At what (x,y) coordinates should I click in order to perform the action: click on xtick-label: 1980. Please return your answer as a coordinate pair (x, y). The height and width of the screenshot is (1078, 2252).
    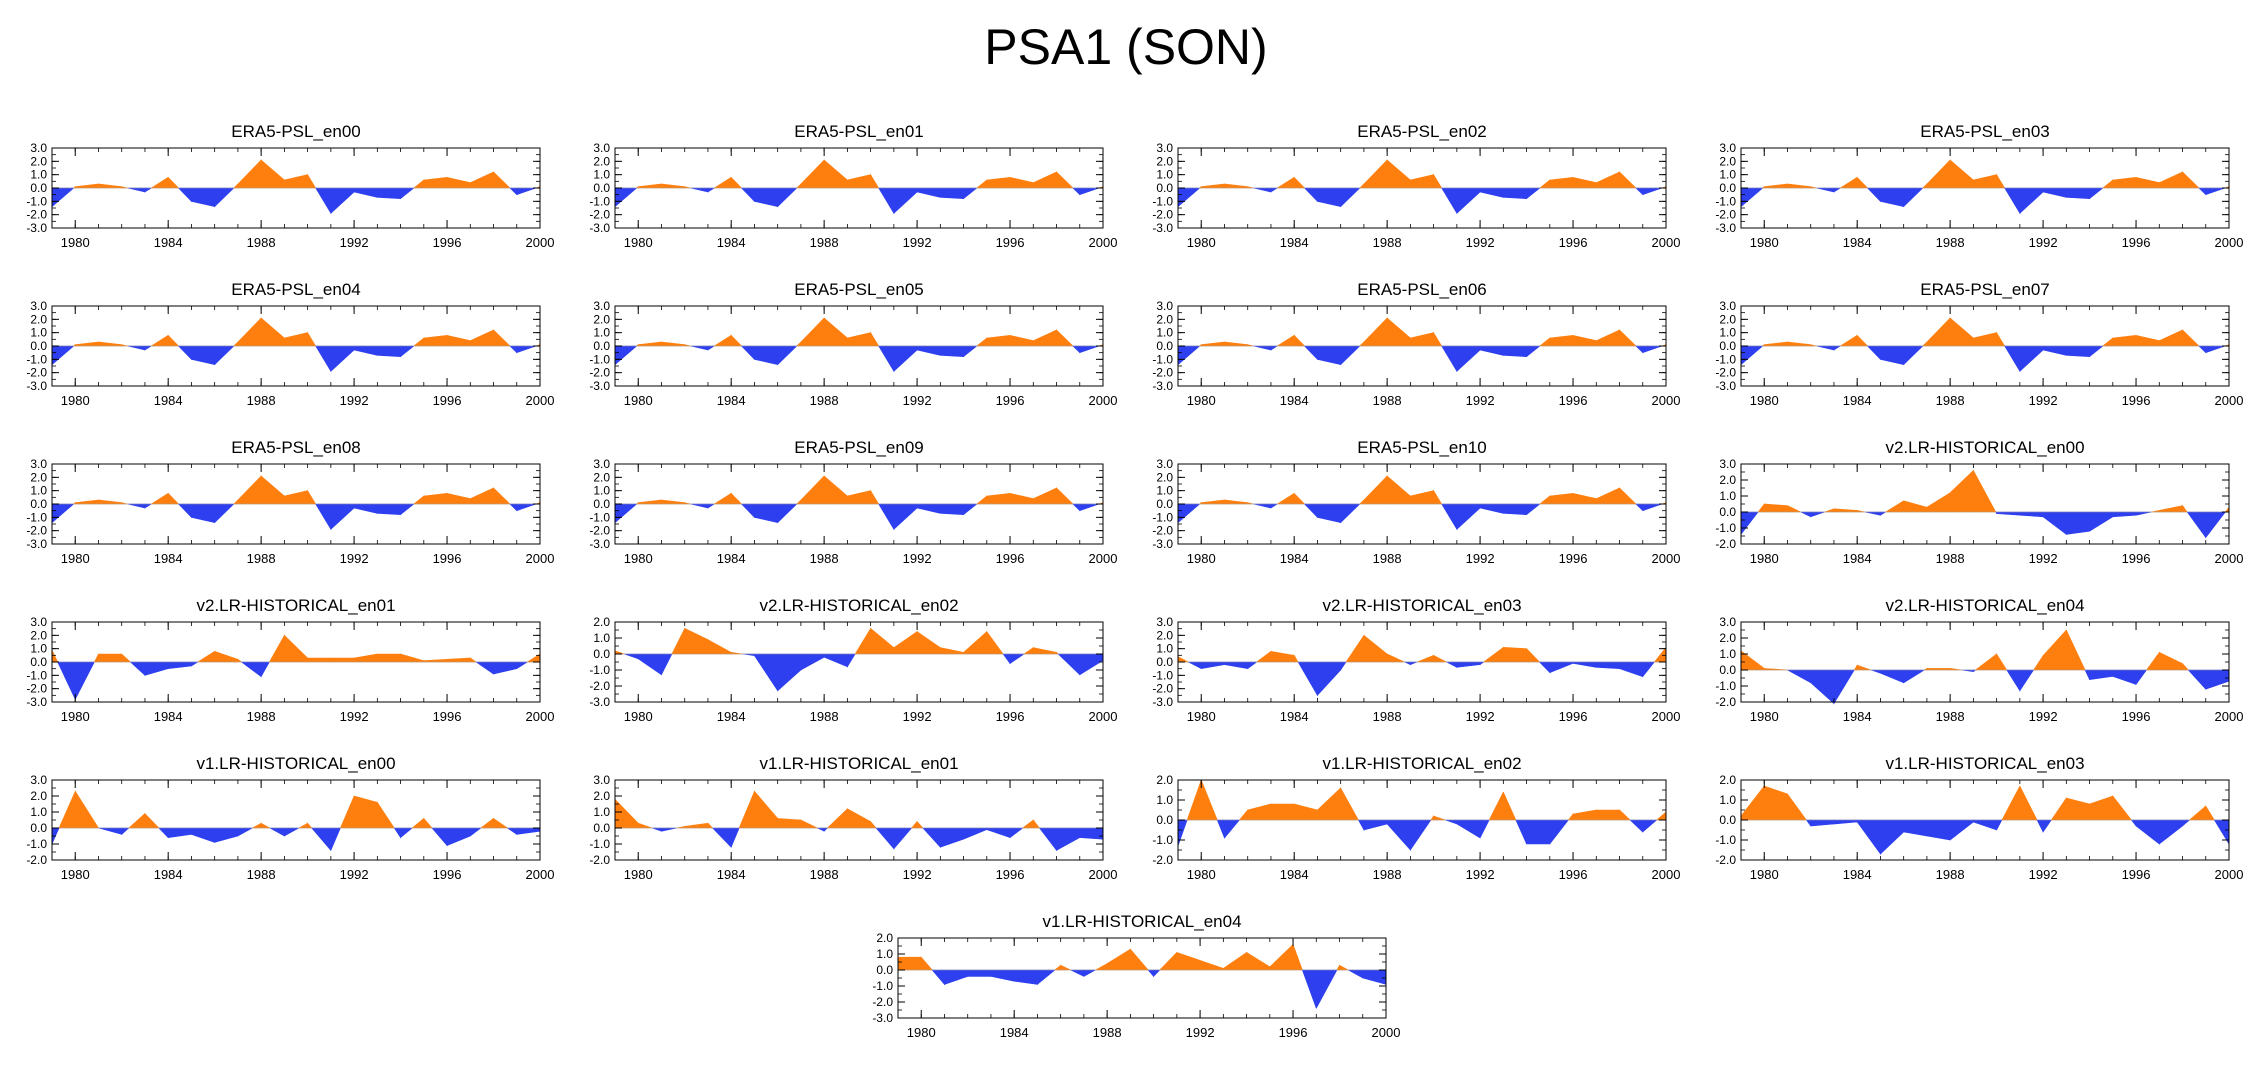
    Looking at the image, I should click on (638, 558).